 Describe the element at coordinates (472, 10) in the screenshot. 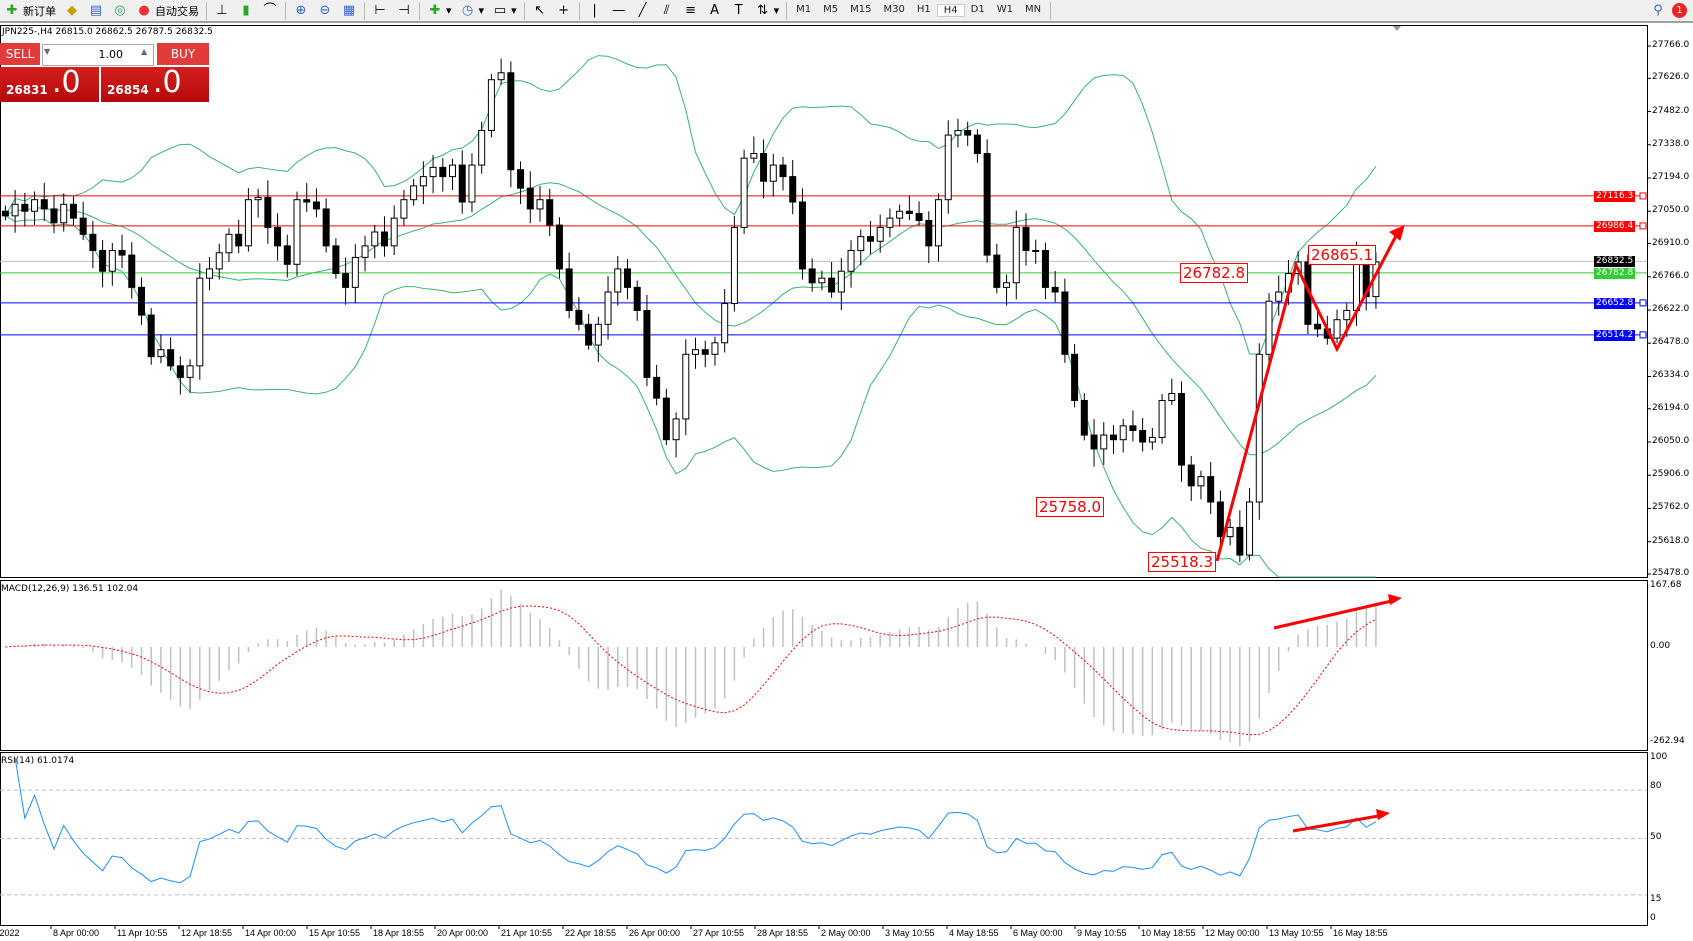

I see `periods-button: ◷ ▾` at that location.